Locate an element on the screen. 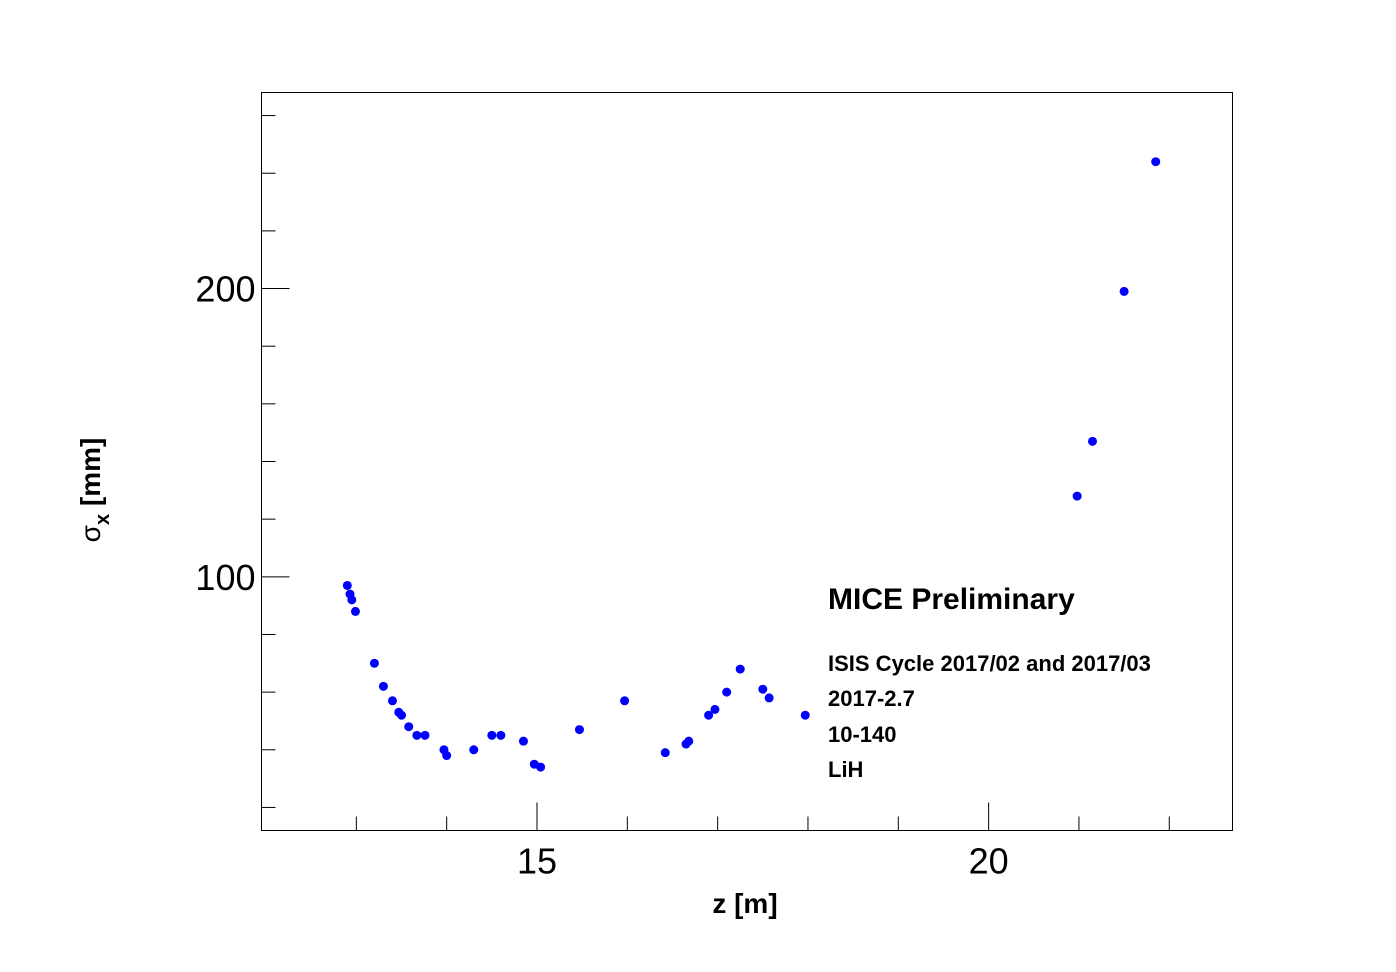  x-tick-label: 20 is located at coordinates (989, 861).